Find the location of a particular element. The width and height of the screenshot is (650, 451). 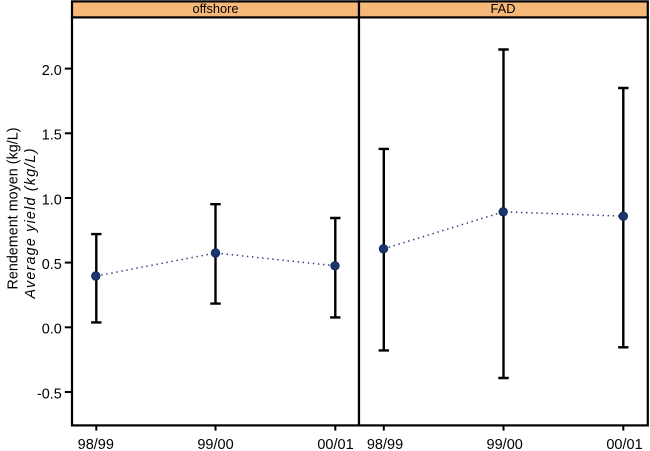

svg-text: -0.5 is located at coordinates (49, 394).